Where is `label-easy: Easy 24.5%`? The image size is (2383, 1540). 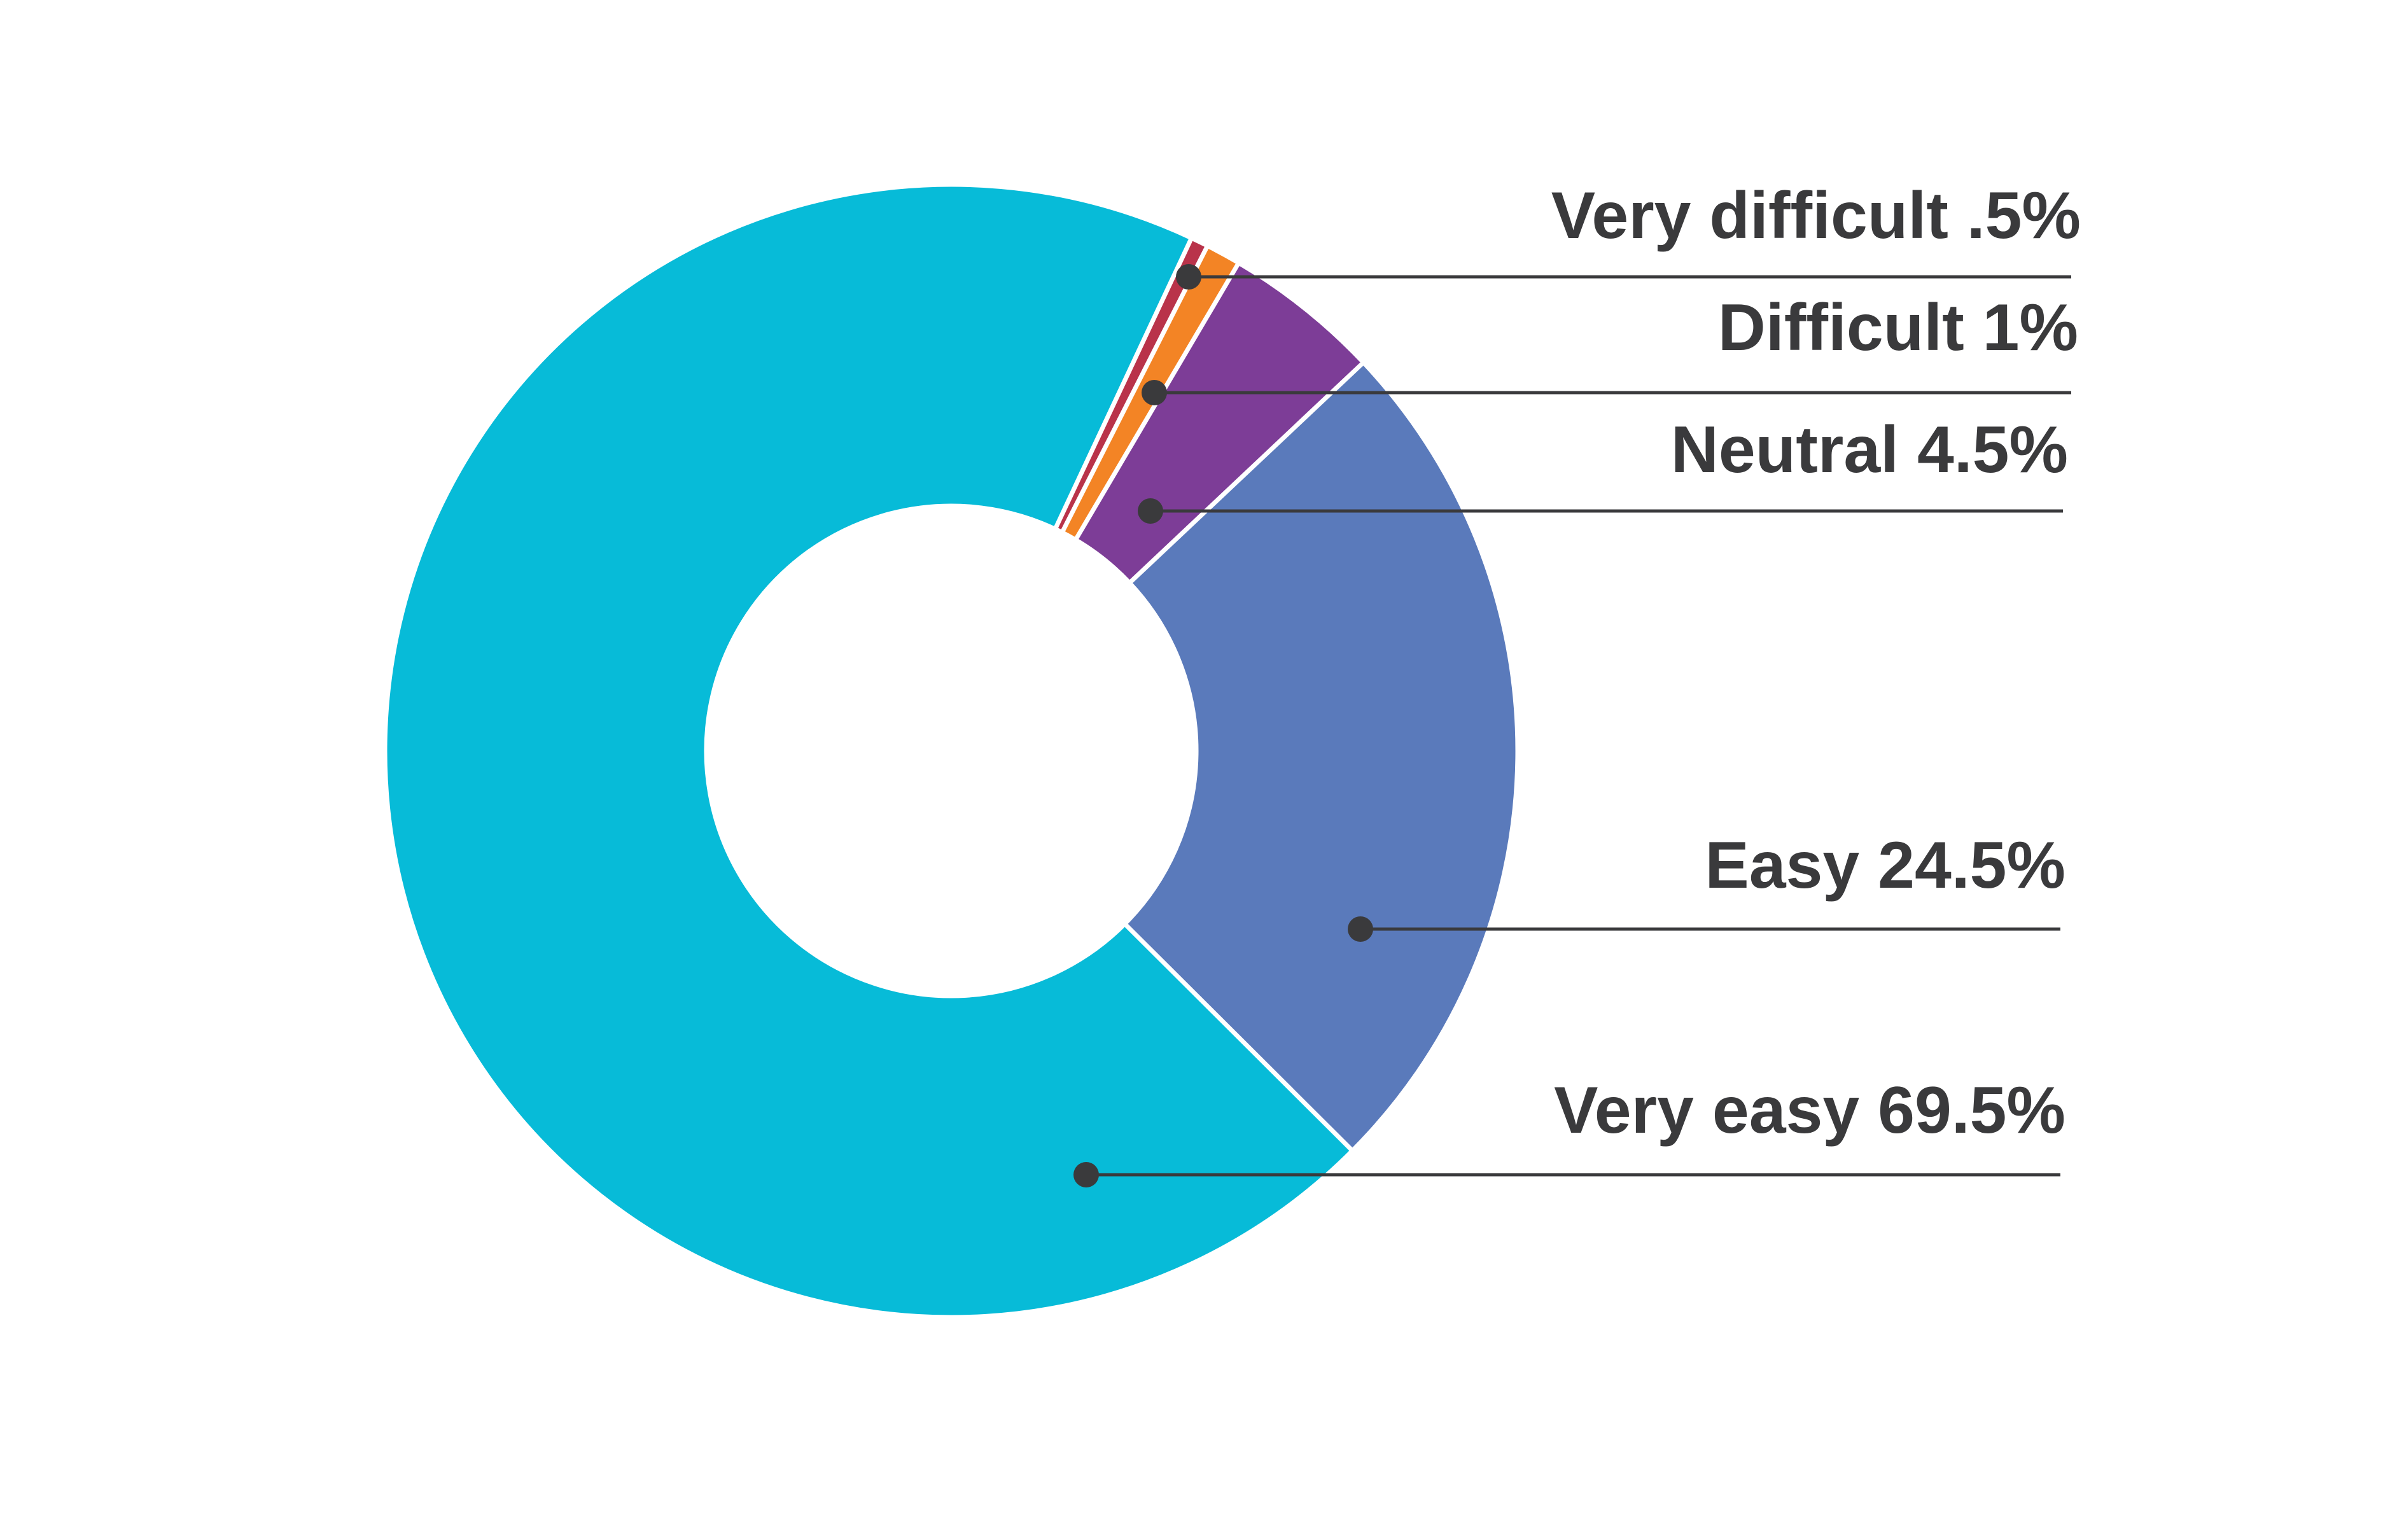
label-easy: Easy 24.5% is located at coordinates (1885, 865).